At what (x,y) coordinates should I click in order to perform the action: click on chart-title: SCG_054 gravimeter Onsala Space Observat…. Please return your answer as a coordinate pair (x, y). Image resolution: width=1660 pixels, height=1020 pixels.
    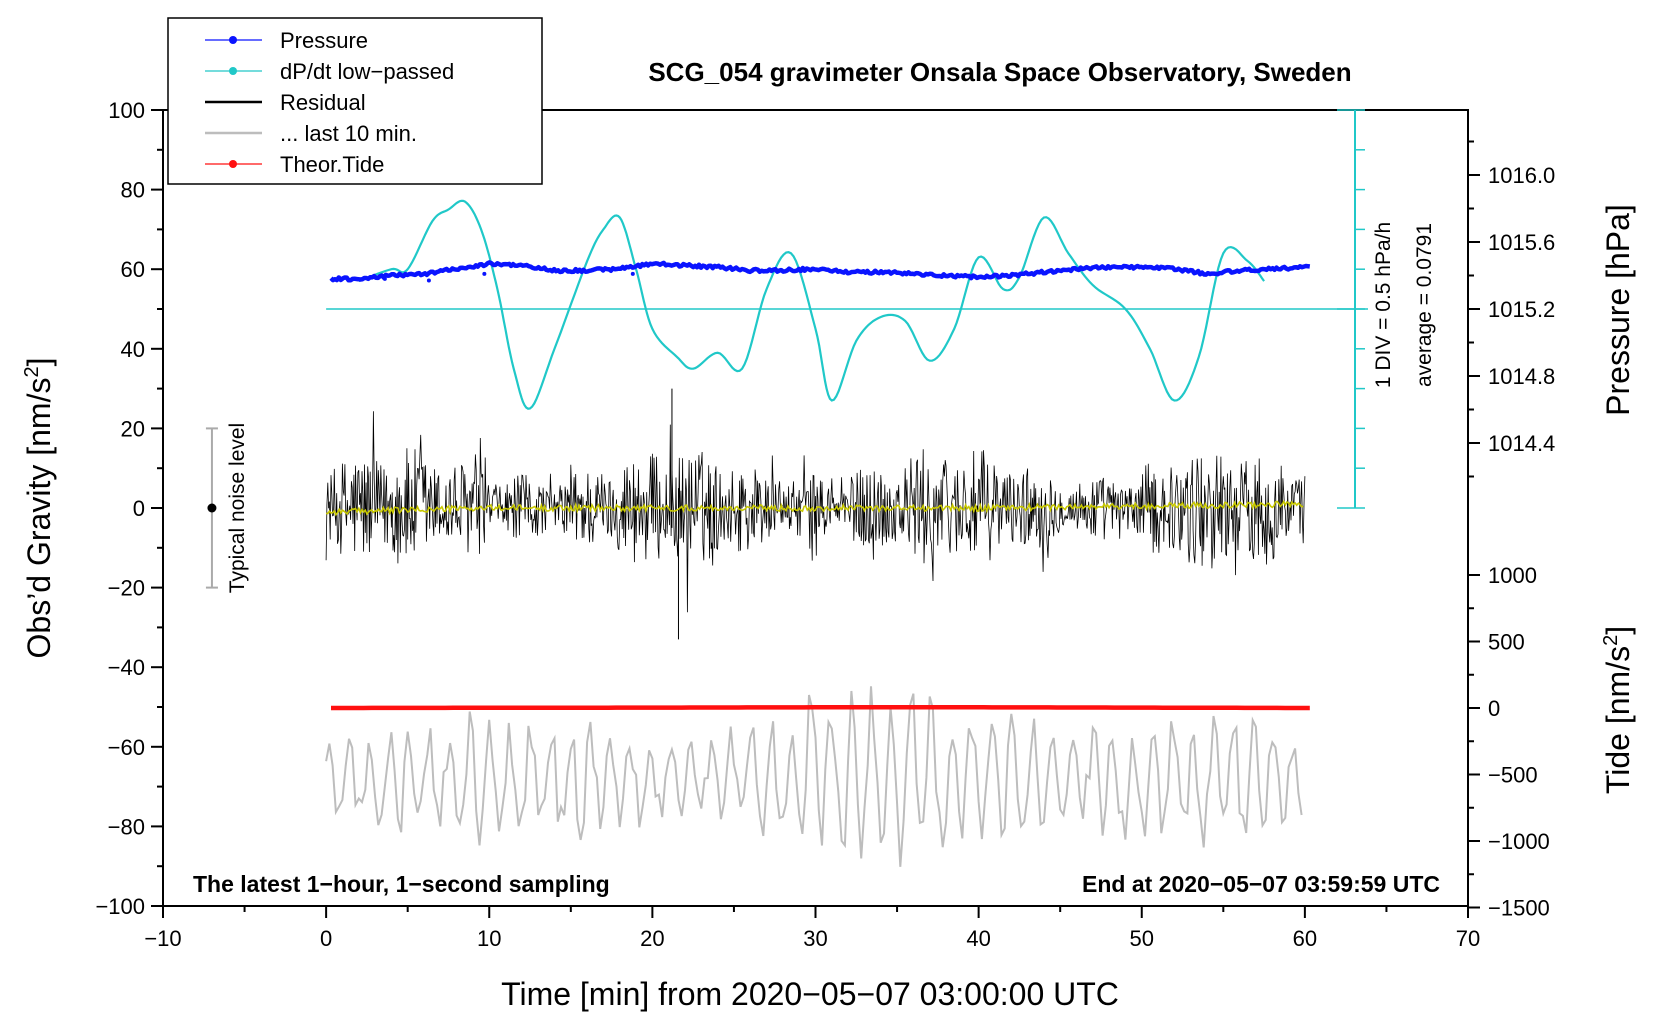
    Looking at the image, I should click on (999, 72).